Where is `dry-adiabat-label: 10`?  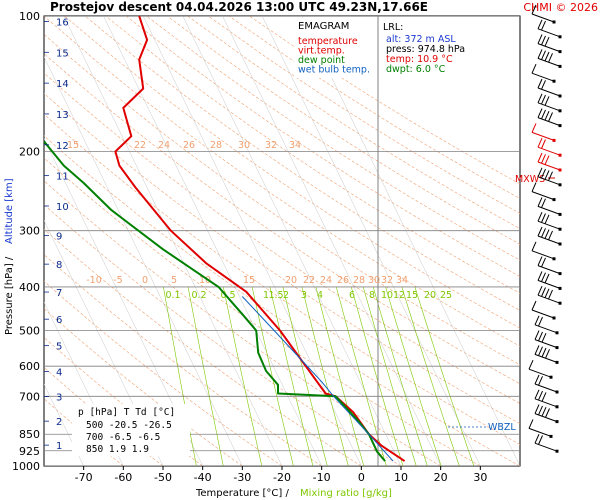
dry-adiabat-label: 10 is located at coordinates (205, 280).